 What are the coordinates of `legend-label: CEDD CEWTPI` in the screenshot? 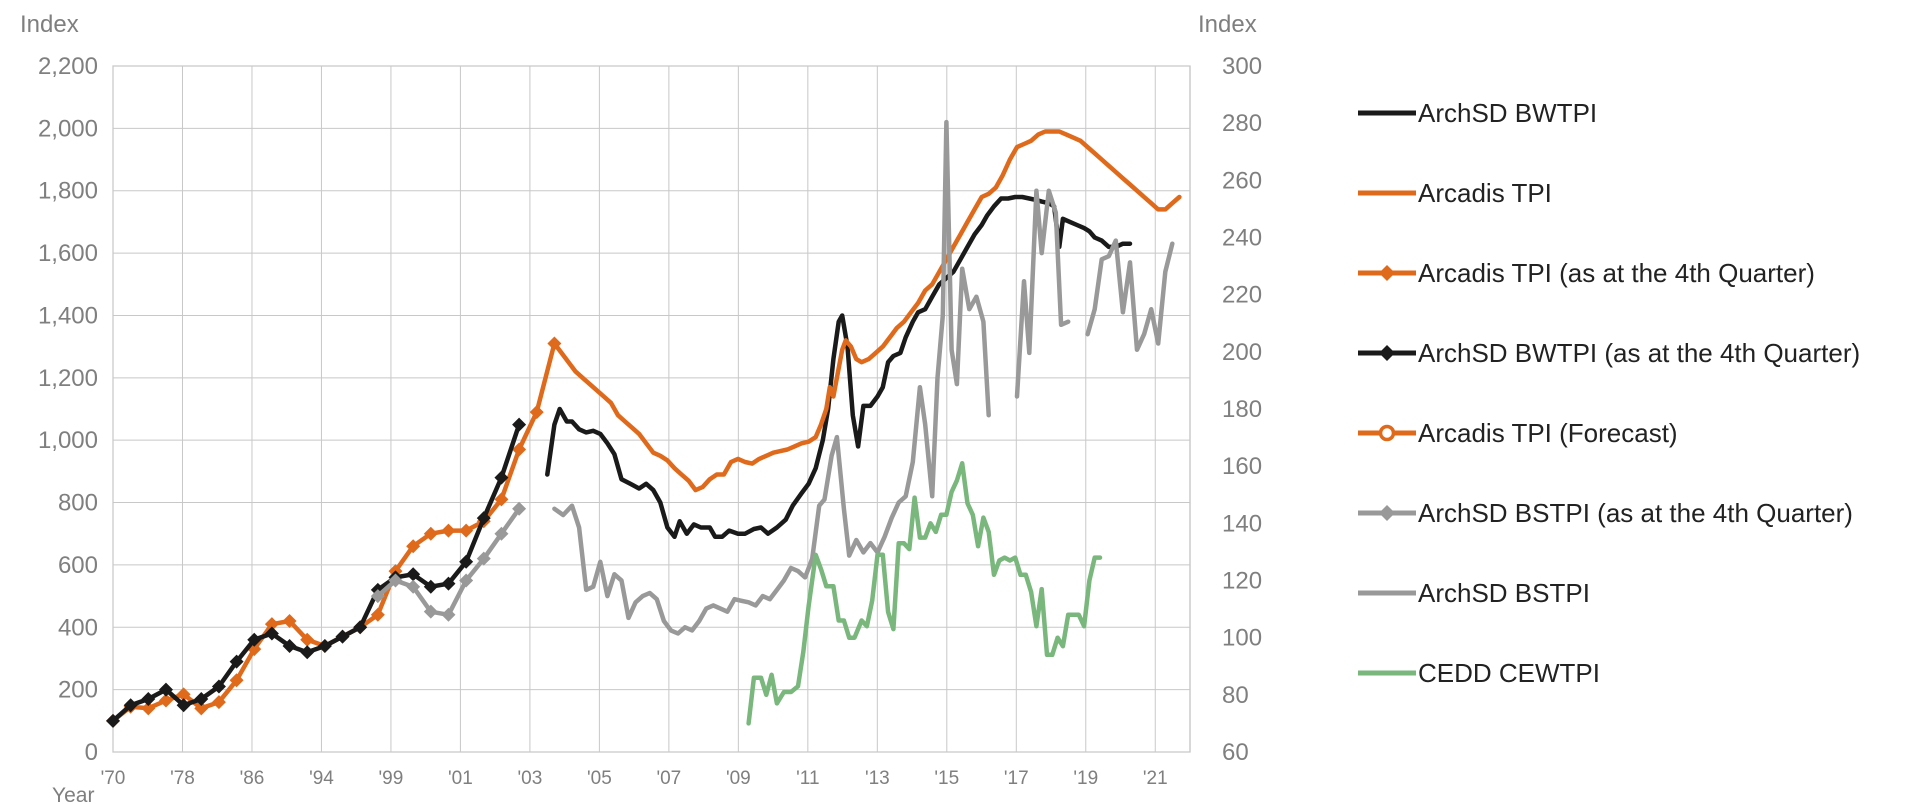 It's located at (1509, 673).